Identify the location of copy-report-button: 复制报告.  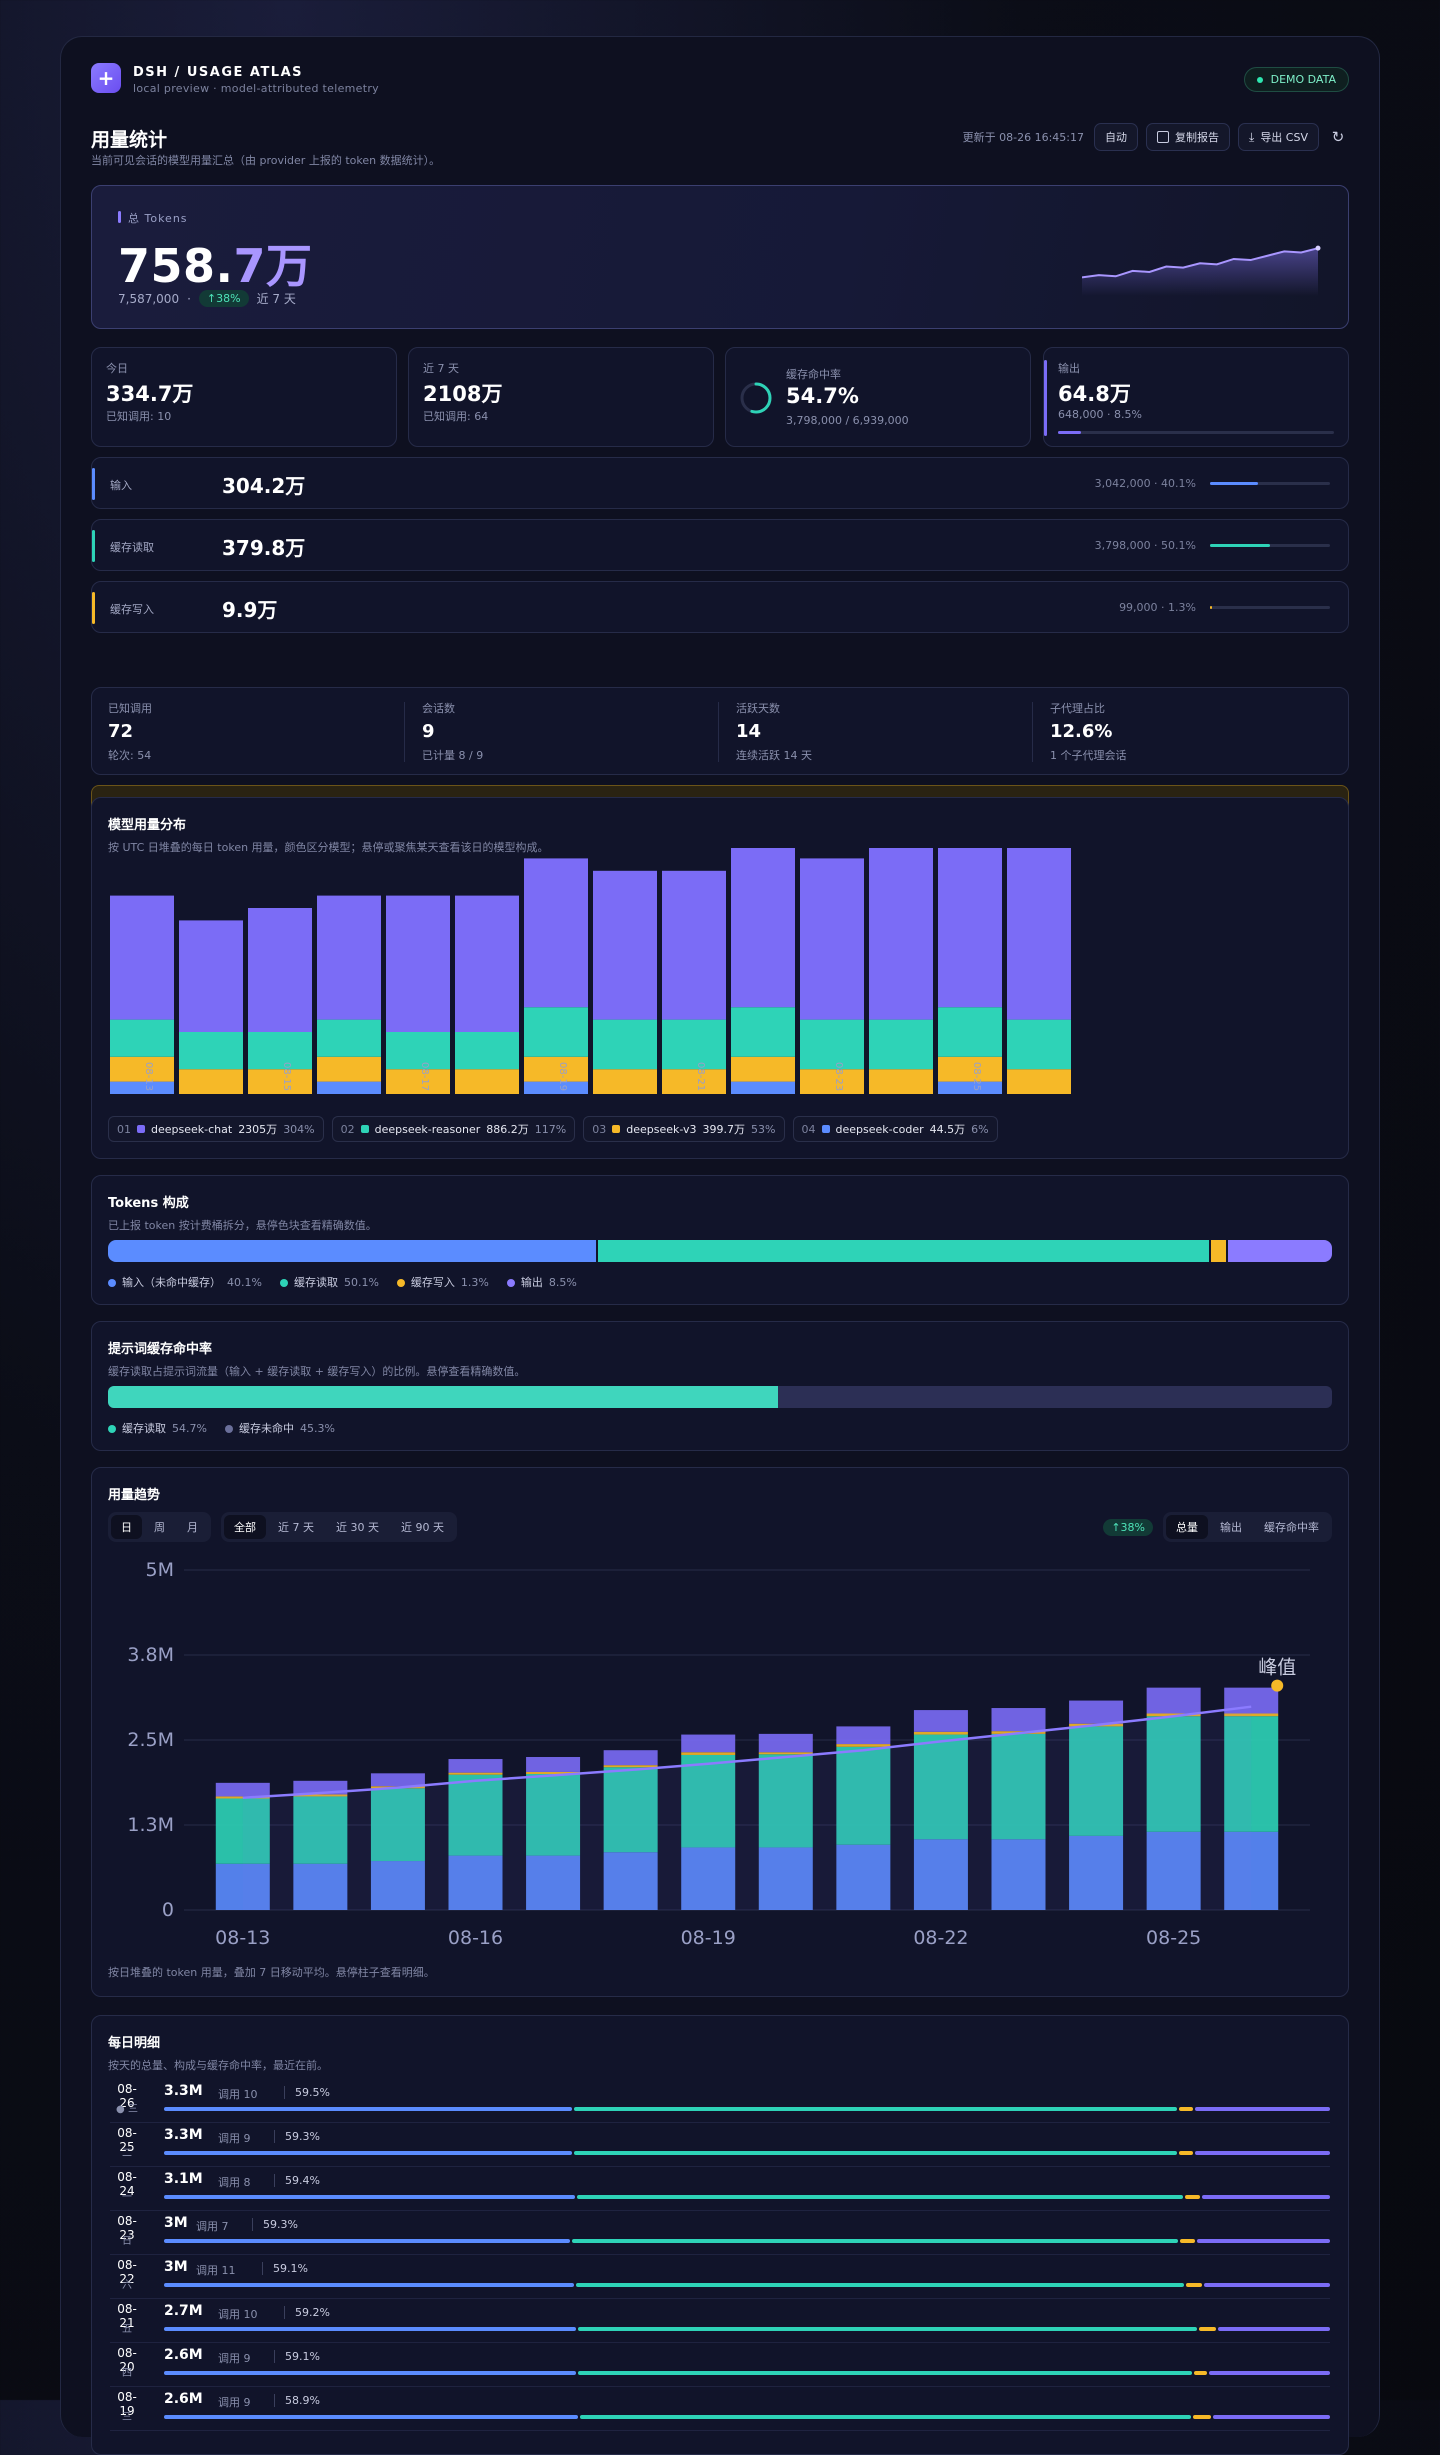
(1188, 137).